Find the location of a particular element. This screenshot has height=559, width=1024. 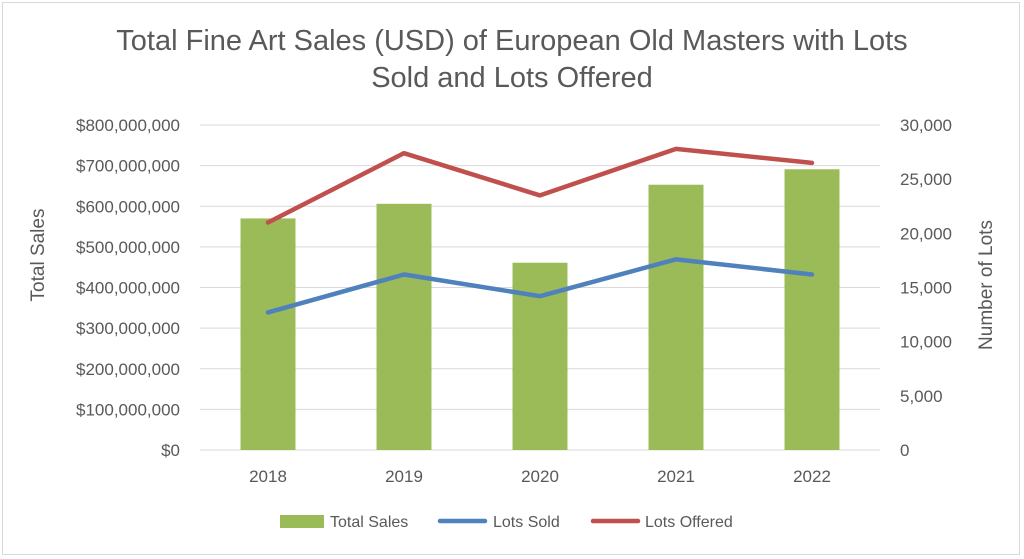

legend-label-lots-offered: Lots Offered is located at coordinates (689, 522).